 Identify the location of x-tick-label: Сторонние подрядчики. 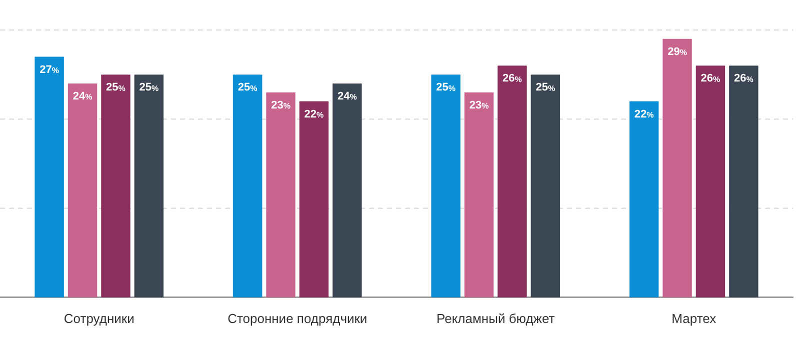
(298, 318).